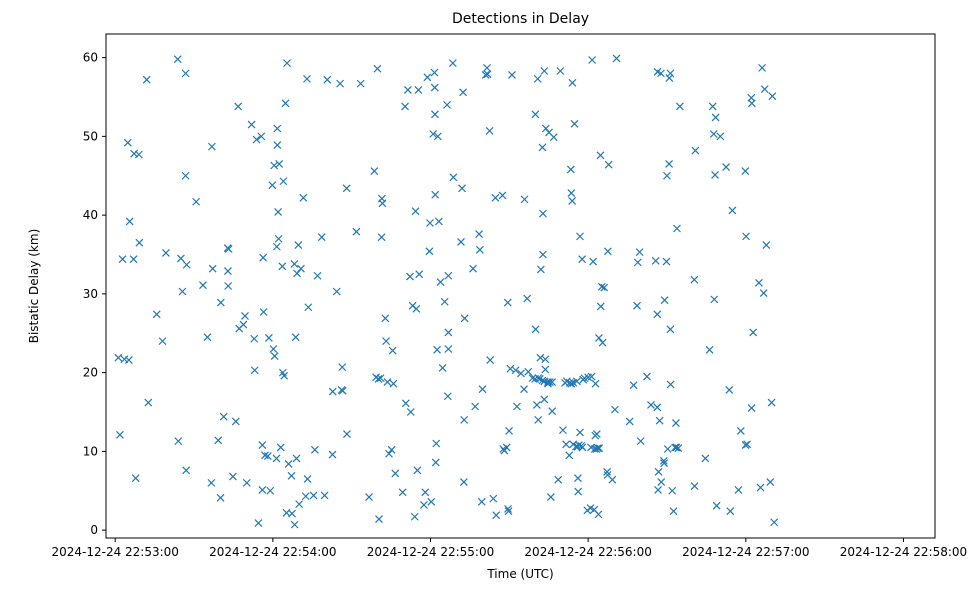 Image resolution: width=979 pixels, height=590 pixels. What do you see at coordinates (34, 286) in the screenshot?
I see `y-axis-label: Bistatic Delay (km)` at bounding box center [34, 286].